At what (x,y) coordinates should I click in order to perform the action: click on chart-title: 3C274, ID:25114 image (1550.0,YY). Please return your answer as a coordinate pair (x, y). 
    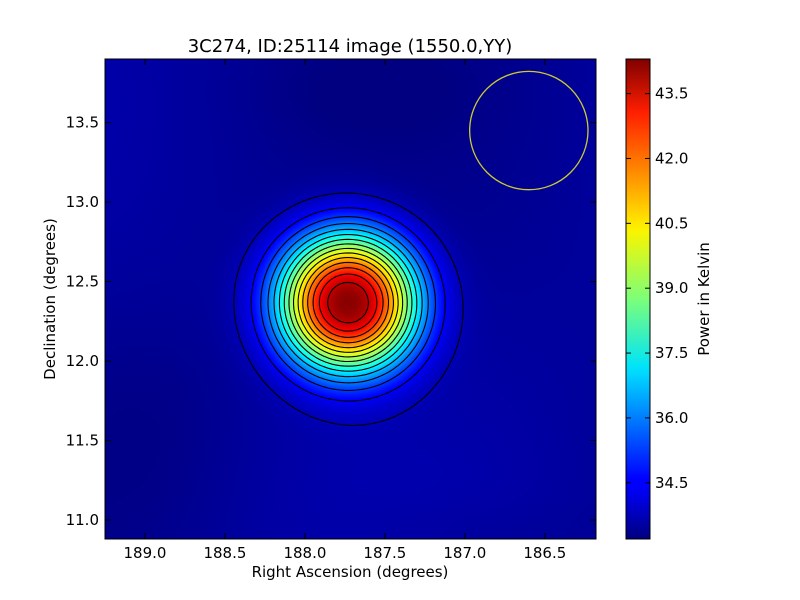
    Looking at the image, I should click on (350, 46).